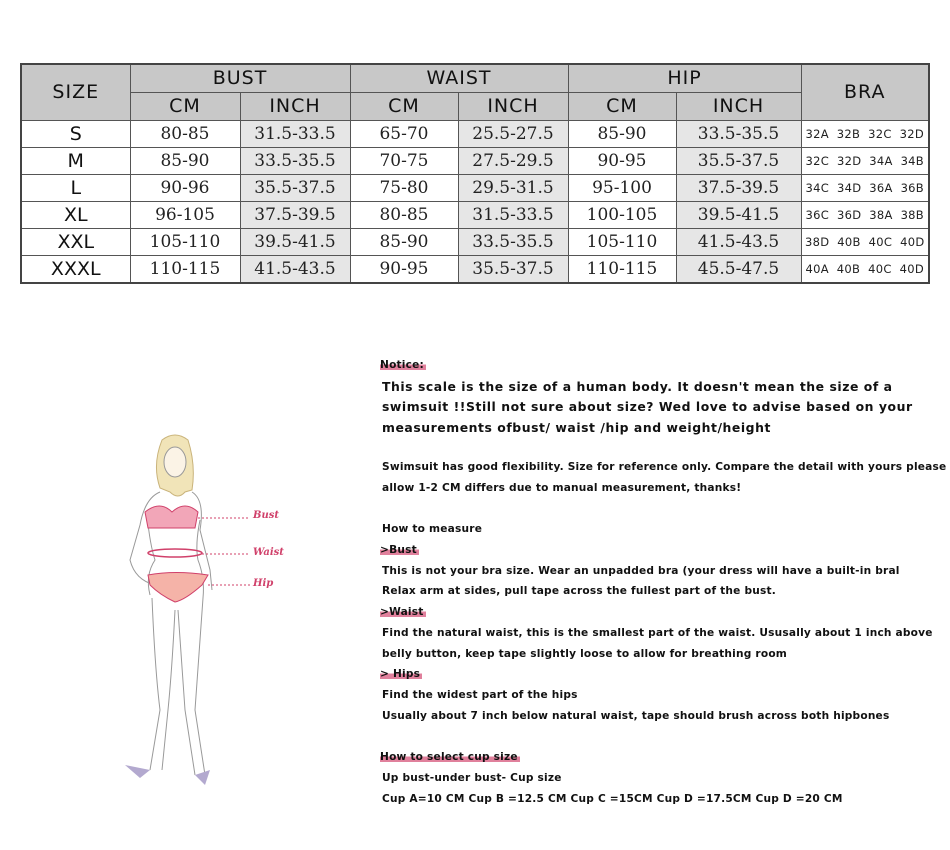 Image resolution: width=950 pixels, height=850 pixels. What do you see at coordinates (295, 133) in the screenshot?
I see `bust-inch-cell: 31.5-33.5` at bounding box center [295, 133].